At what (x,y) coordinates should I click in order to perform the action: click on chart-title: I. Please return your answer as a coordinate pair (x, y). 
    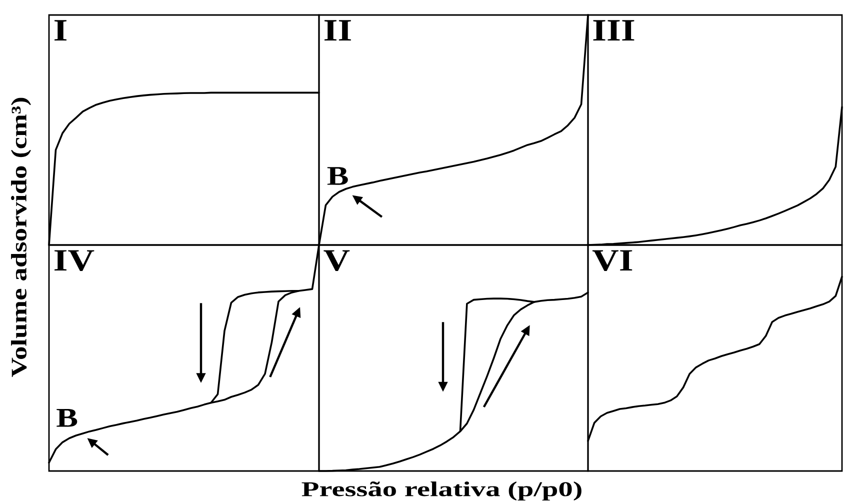
    Looking at the image, I should click on (60, 30).